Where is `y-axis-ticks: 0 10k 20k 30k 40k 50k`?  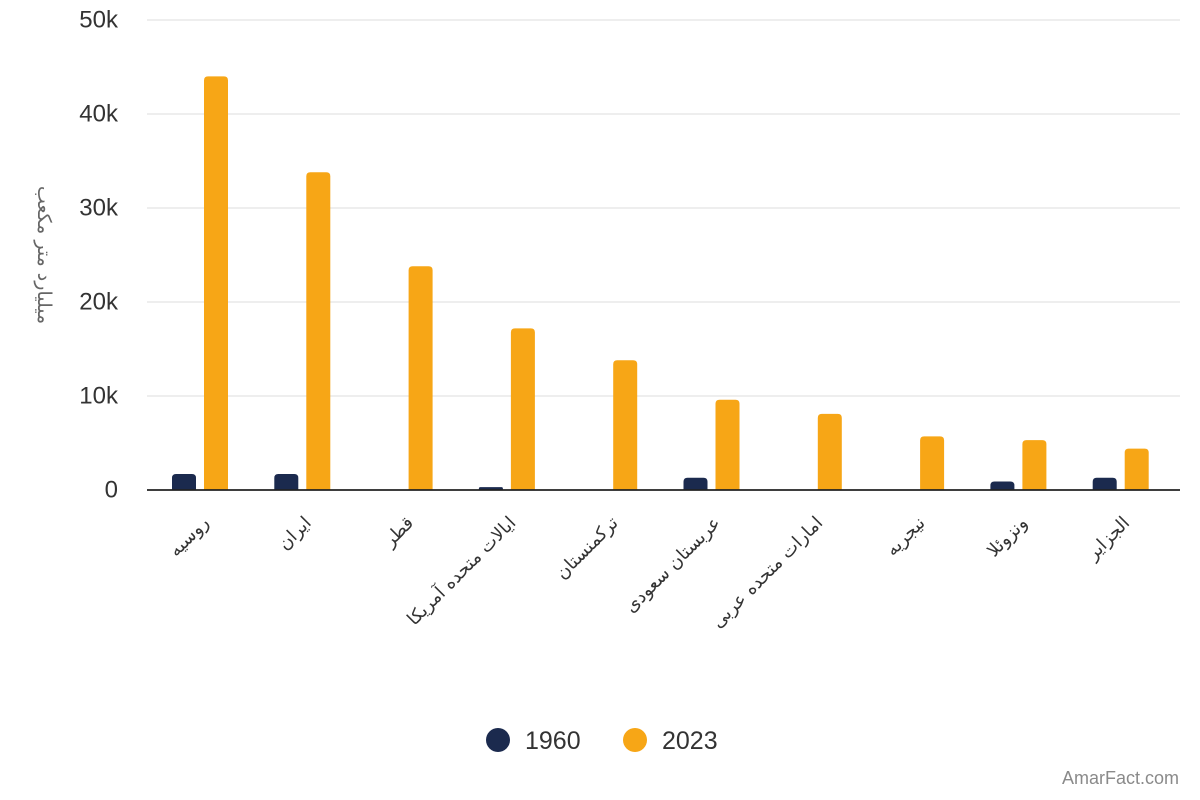 y-axis-ticks: 0 10k 20k 30k 40k 50k is located at coordinates (99, 255).